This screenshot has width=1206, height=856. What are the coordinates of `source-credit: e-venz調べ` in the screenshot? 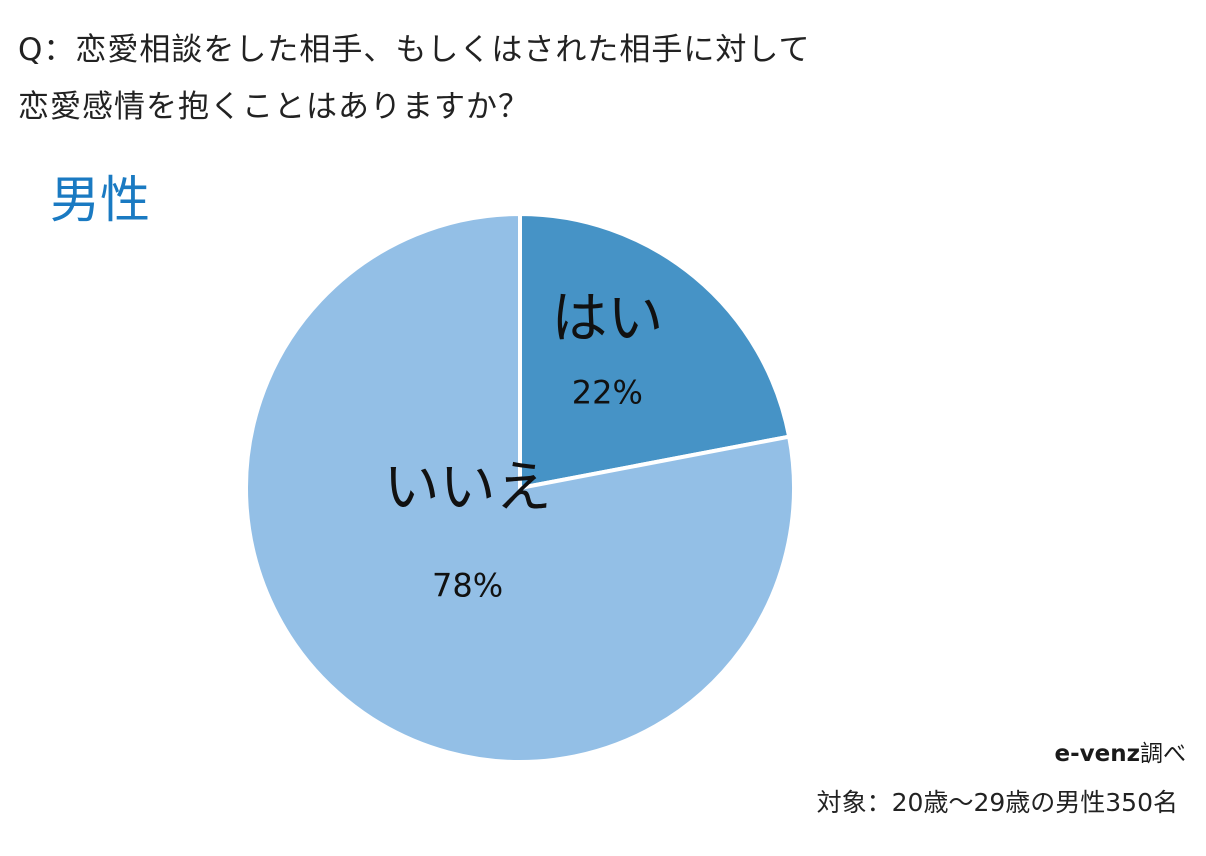 It's located at (1121, 754).